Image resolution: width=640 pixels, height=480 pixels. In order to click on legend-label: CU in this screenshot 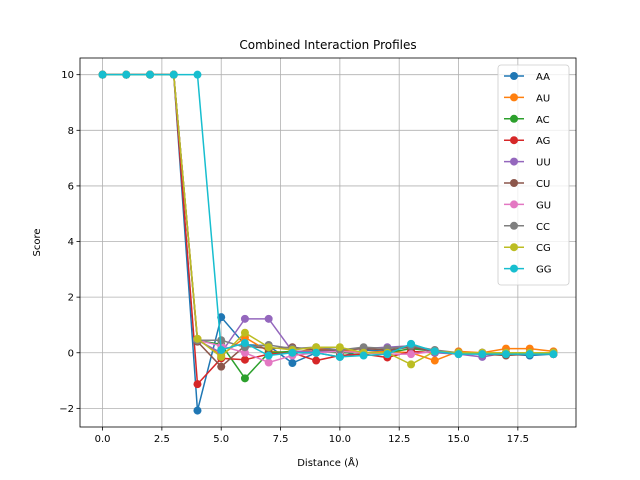, I will do `click(543, 184)`.